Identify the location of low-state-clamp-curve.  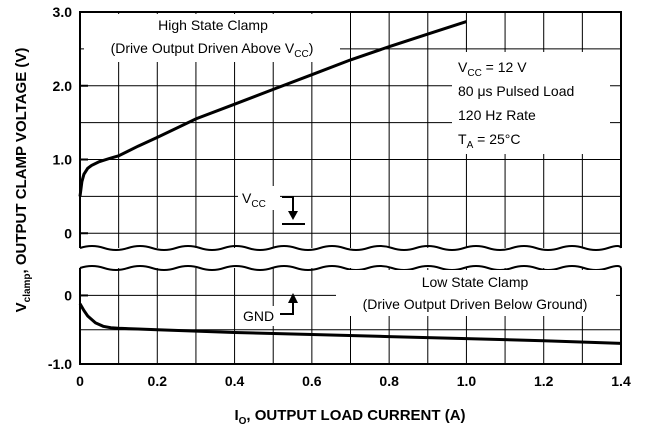
(350, 323).